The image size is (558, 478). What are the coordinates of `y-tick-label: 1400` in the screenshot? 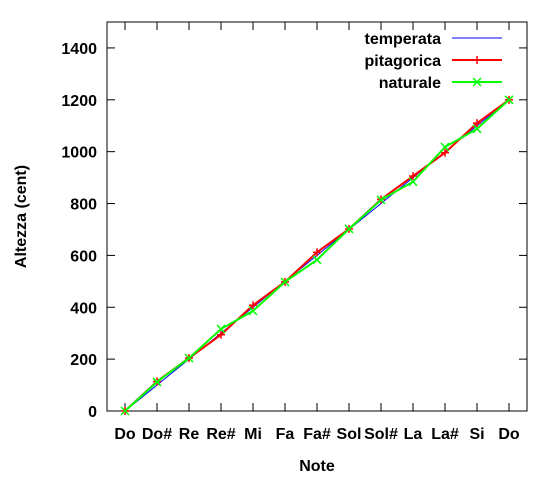 It's located at (79, 49).